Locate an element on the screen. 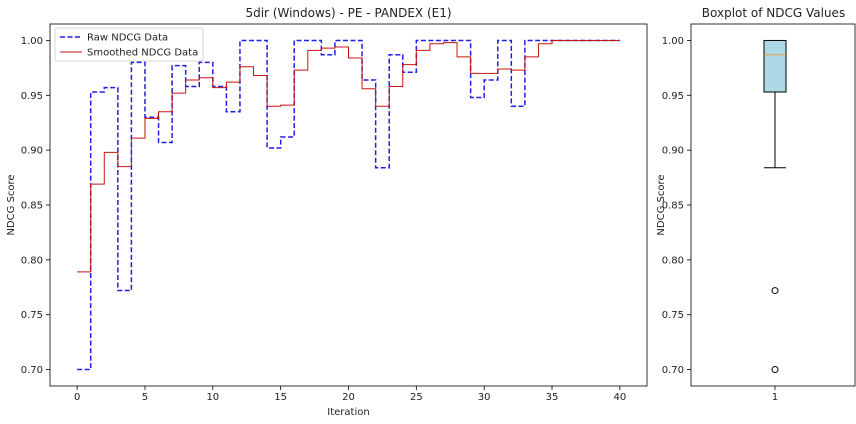 This screenshot has width=856, height=424. y-tick-label: 0.90 is located at coordinates (32, 151).